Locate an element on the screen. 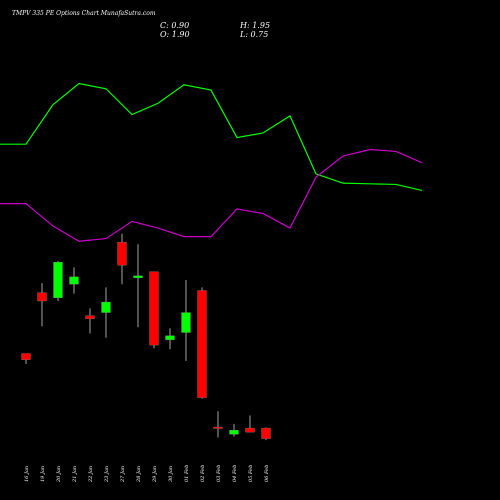 This screenshot has height=500, width=500. low-value: L: 0.75 is located at coordinates (254, 34).